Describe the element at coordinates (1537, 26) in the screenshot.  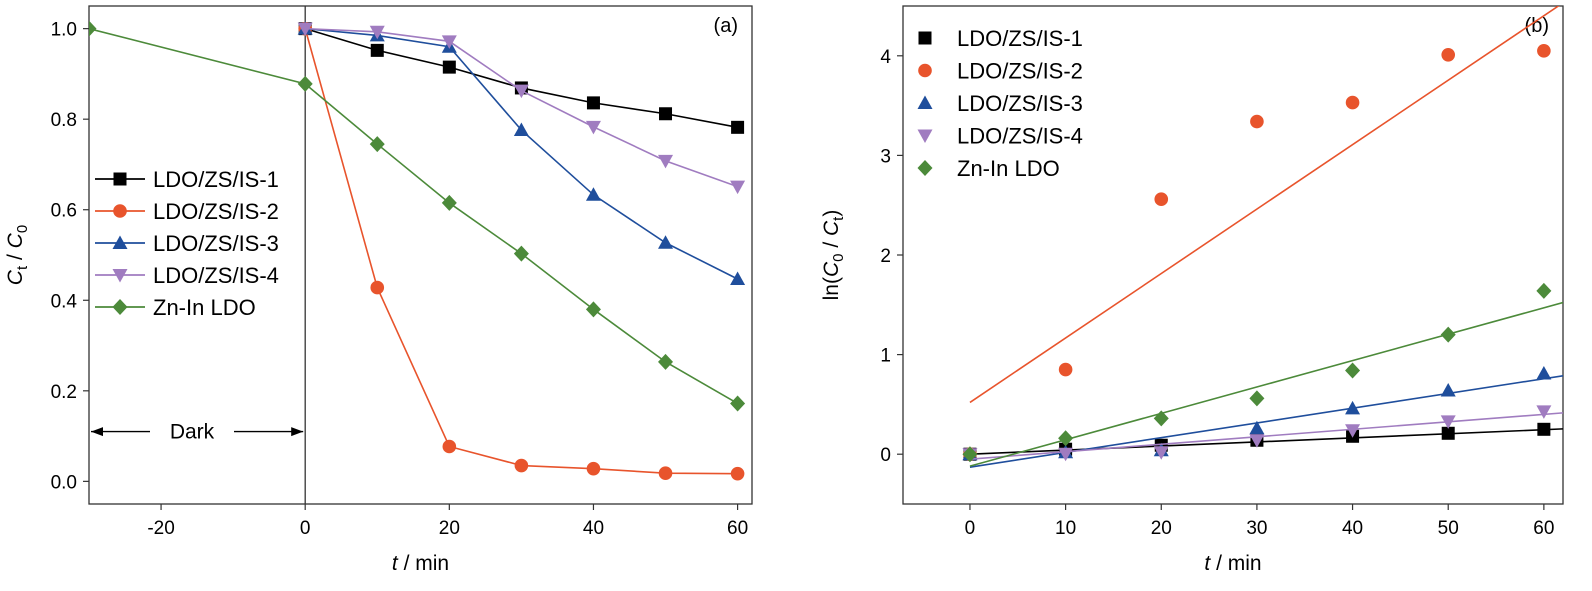
I see `panel-label: (b)` at that location.